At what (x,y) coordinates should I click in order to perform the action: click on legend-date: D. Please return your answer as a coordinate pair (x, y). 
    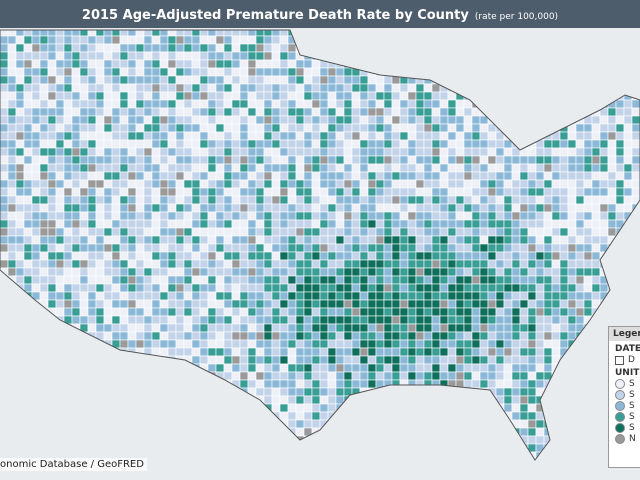
    Looking at the image, I should click on (624, 359).